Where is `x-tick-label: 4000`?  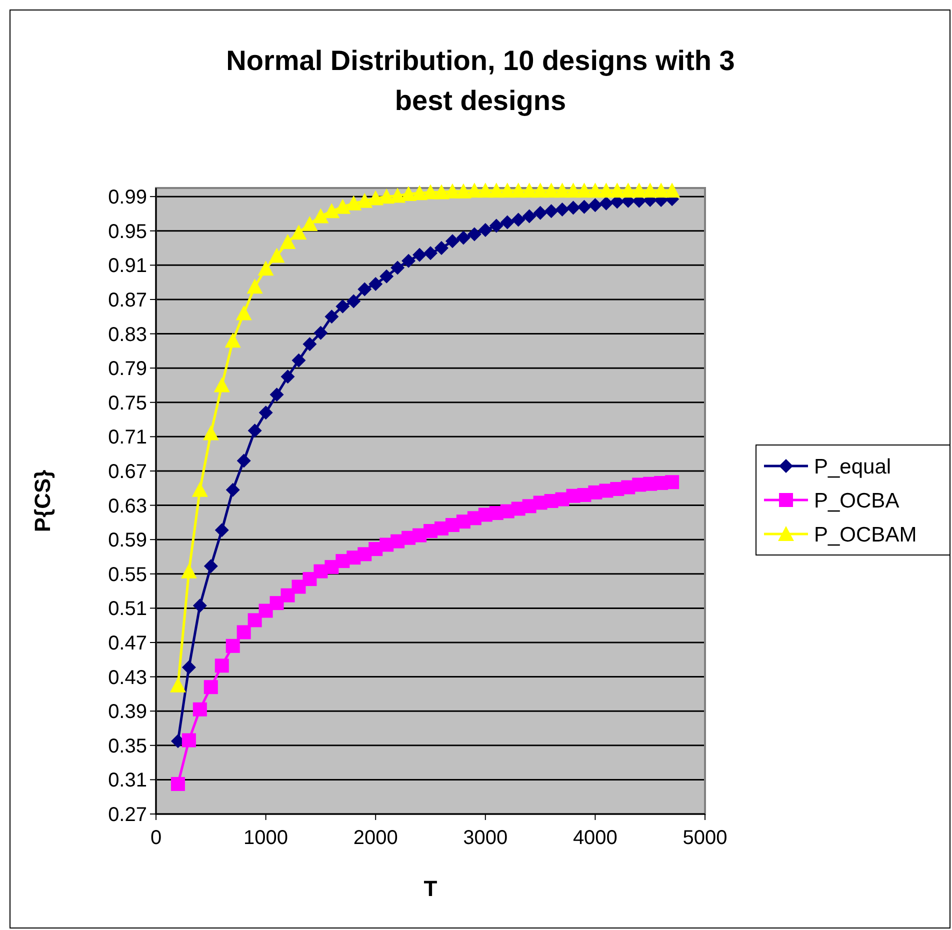
x-tick-label: 4000 is located at coordinates (595, 838).